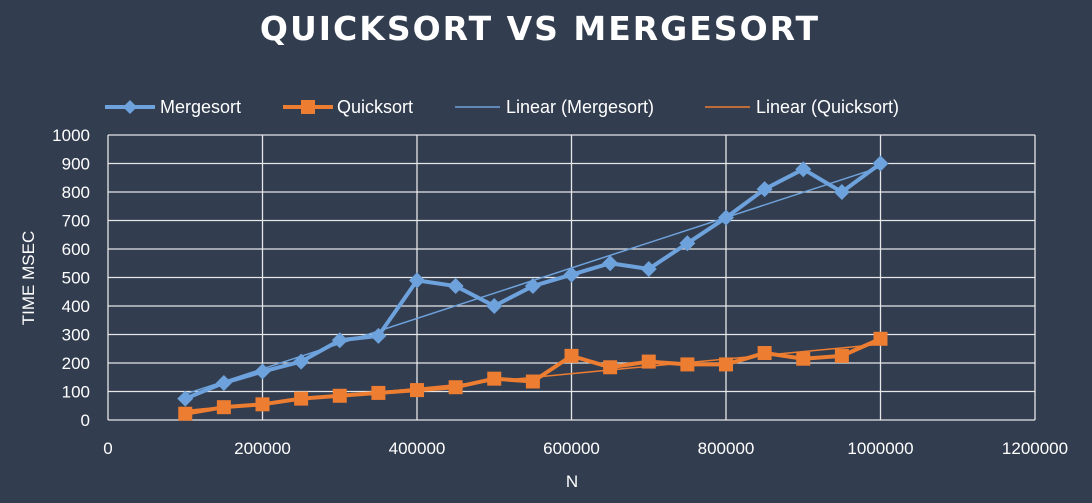  Describe the element at coordinates (76, 392) in the screenshot. I see `y-tick-label: 100` at that location.